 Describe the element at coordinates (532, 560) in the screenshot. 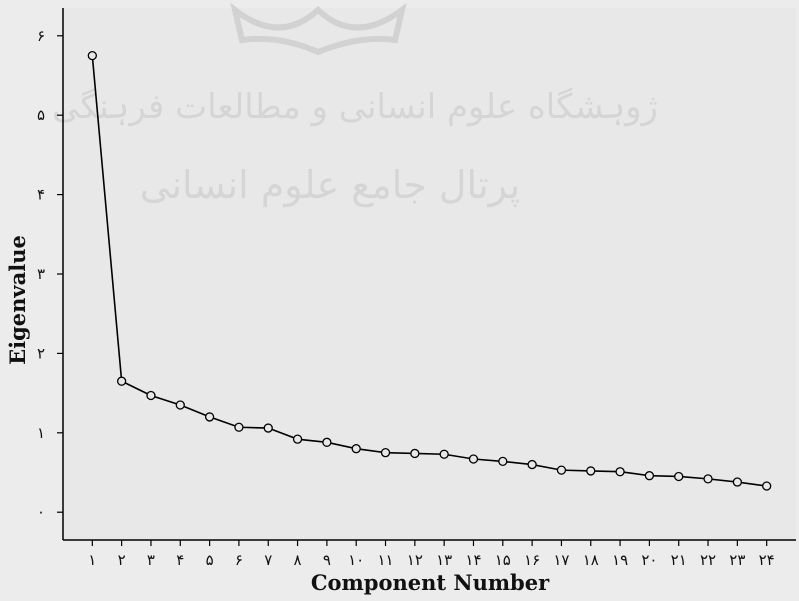

I see `x-tick-label: ۱۶` at that location.